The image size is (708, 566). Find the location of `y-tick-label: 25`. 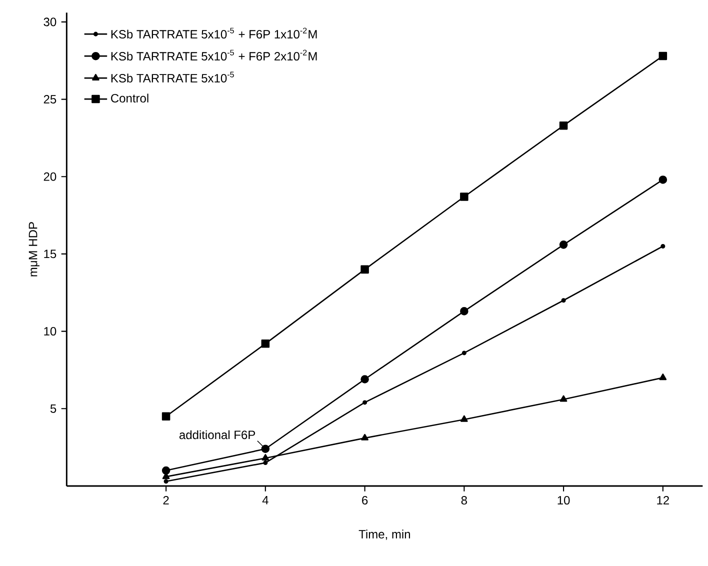

y-tick-label: 25 is located at coordinates (50, 99).